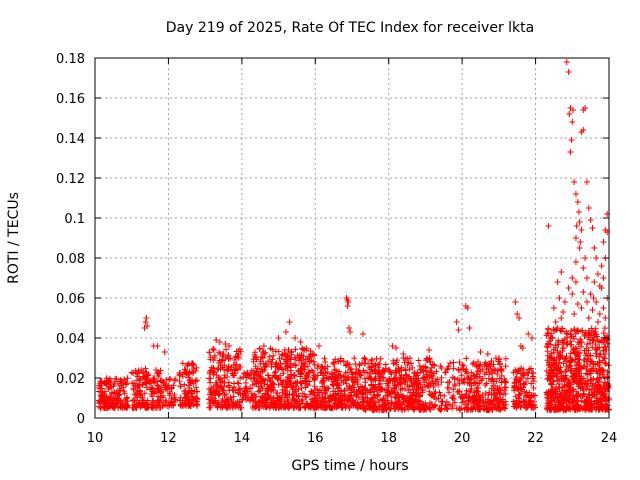 The height and width of the screenshot is (480, 640). Describe the element at coordinates (70, 179) in the screenshot. I see `y-tick-label: 0.12` at that location.